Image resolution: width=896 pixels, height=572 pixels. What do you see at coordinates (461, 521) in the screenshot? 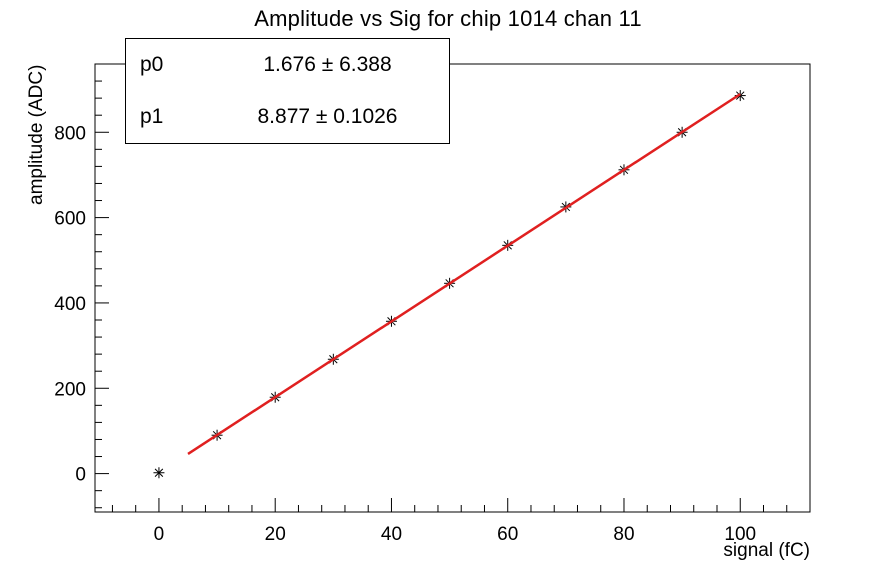
I see `x-axis-ticks: 0 20 40 60 80 100` at bounding box center [461, 521].